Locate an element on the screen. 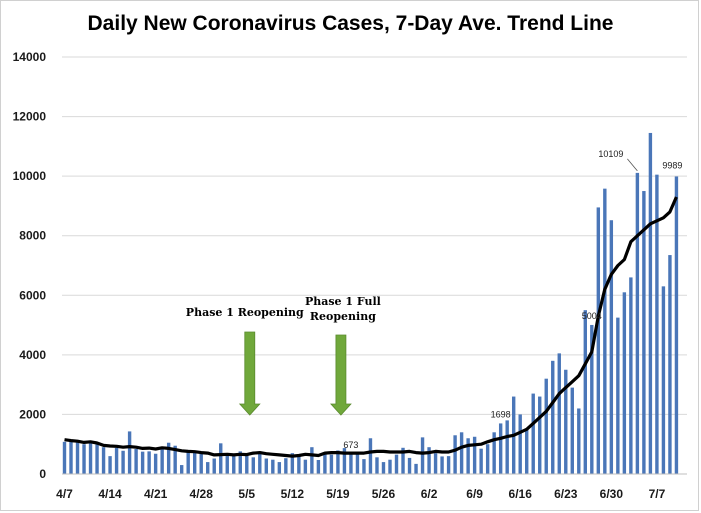 The image size is (701, 513). x-tick-label: 7/7 is located at coordinates (657, 494).